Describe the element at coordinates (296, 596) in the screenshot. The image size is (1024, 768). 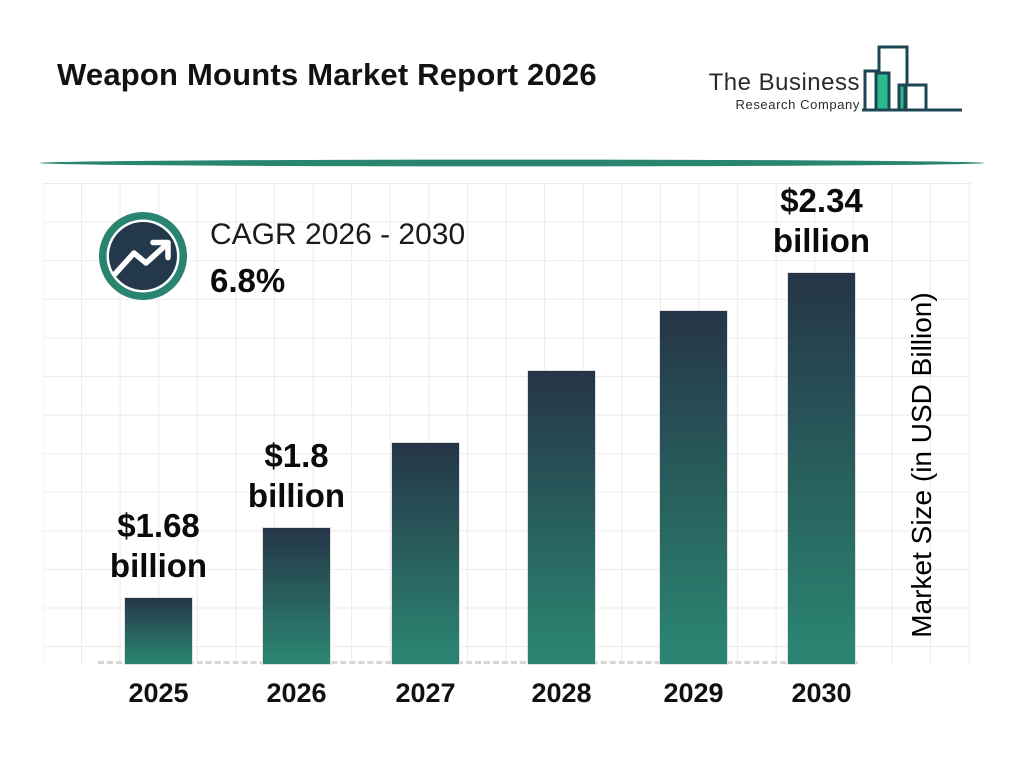
I see `bar-2026` at that location.